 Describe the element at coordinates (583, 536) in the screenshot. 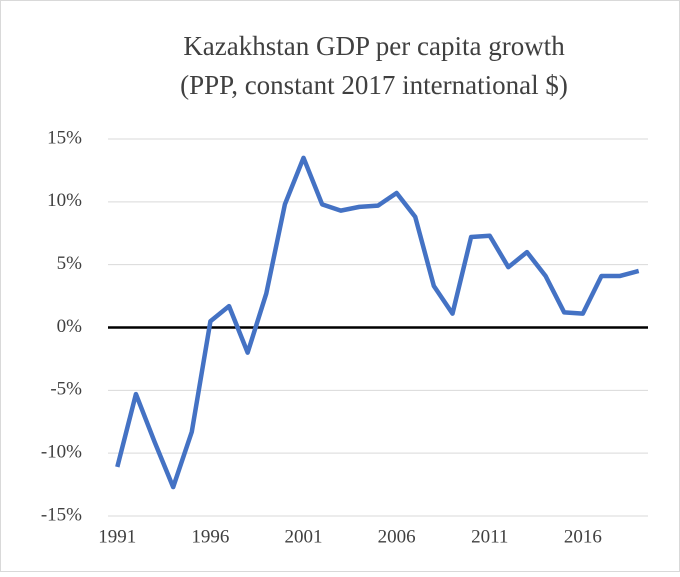

I see `x-tick-label: 2016` at that location.